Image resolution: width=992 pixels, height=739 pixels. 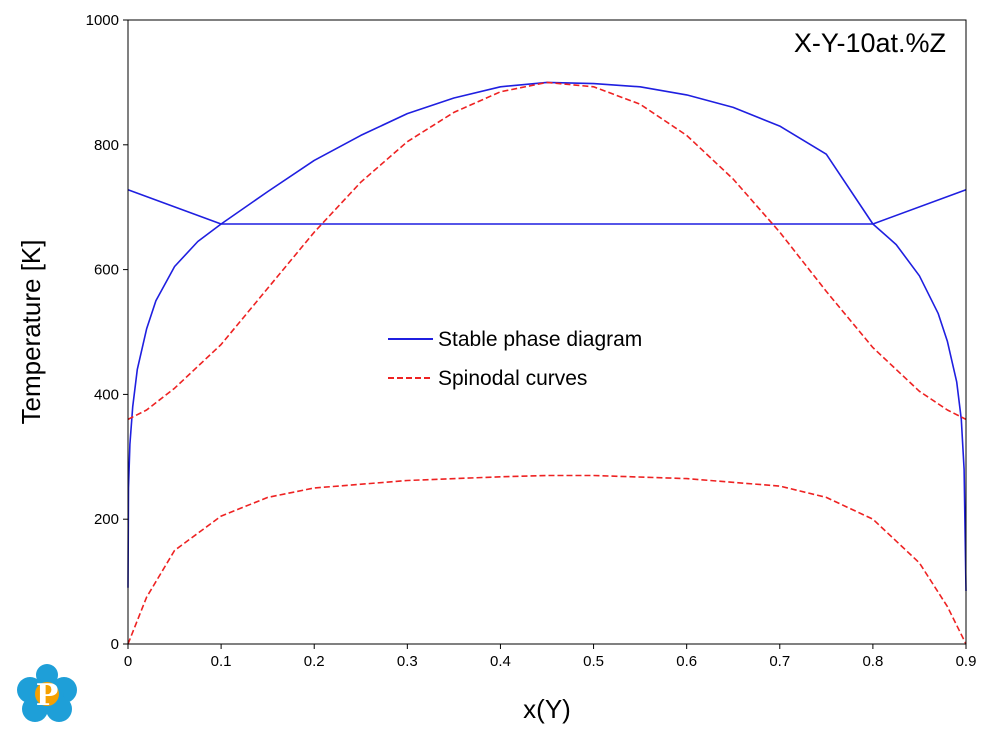 What do you see at coordinates (106, 145) in the screenshot?
I see `y-tick-label: 800` at bounding box center [106, 145].